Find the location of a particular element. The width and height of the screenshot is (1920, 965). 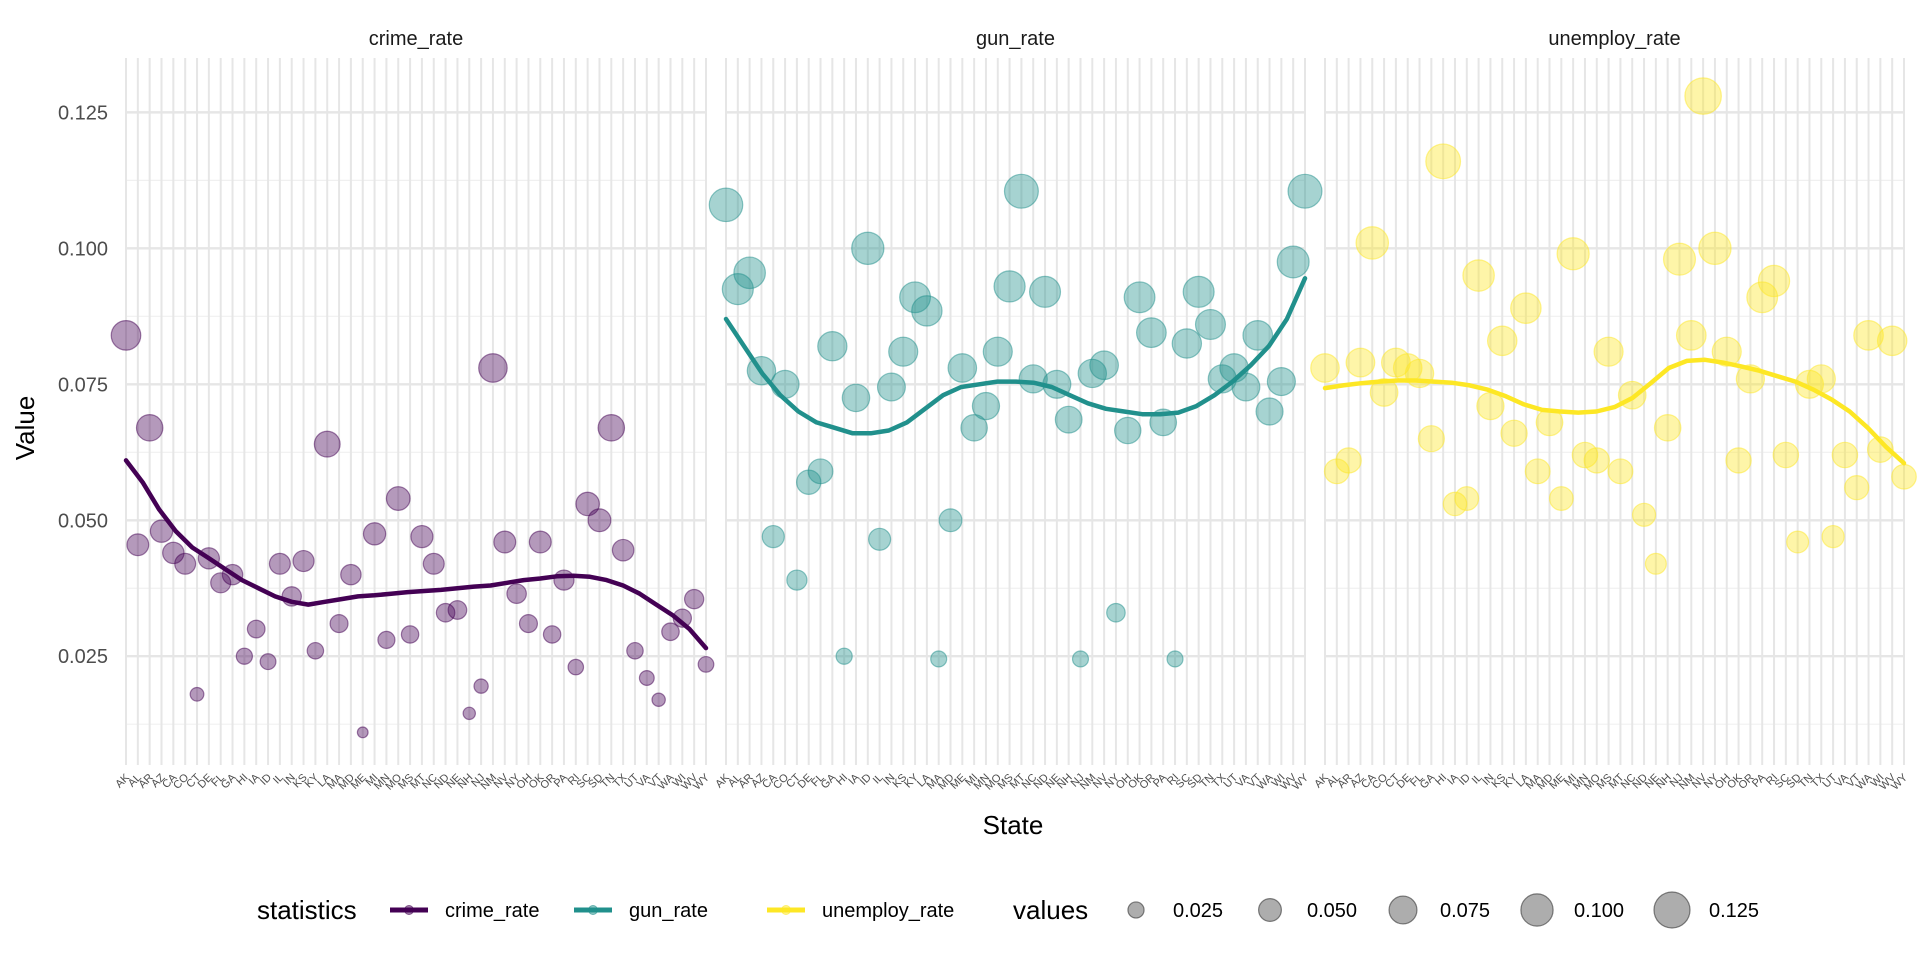

y-axis-title: Value is located at coordinates (25, 428).